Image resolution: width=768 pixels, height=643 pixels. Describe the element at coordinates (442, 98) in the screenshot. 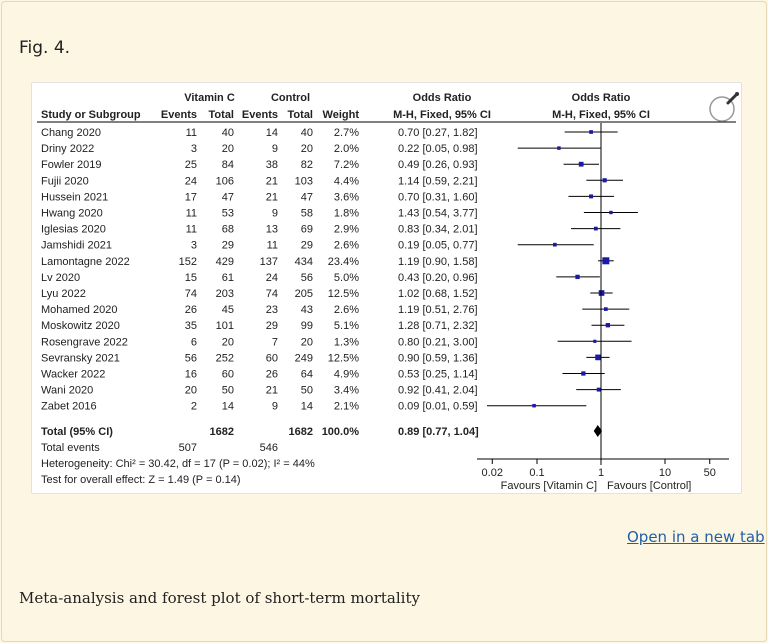

I see `header-or-col1: Odds Ratio` at that location.